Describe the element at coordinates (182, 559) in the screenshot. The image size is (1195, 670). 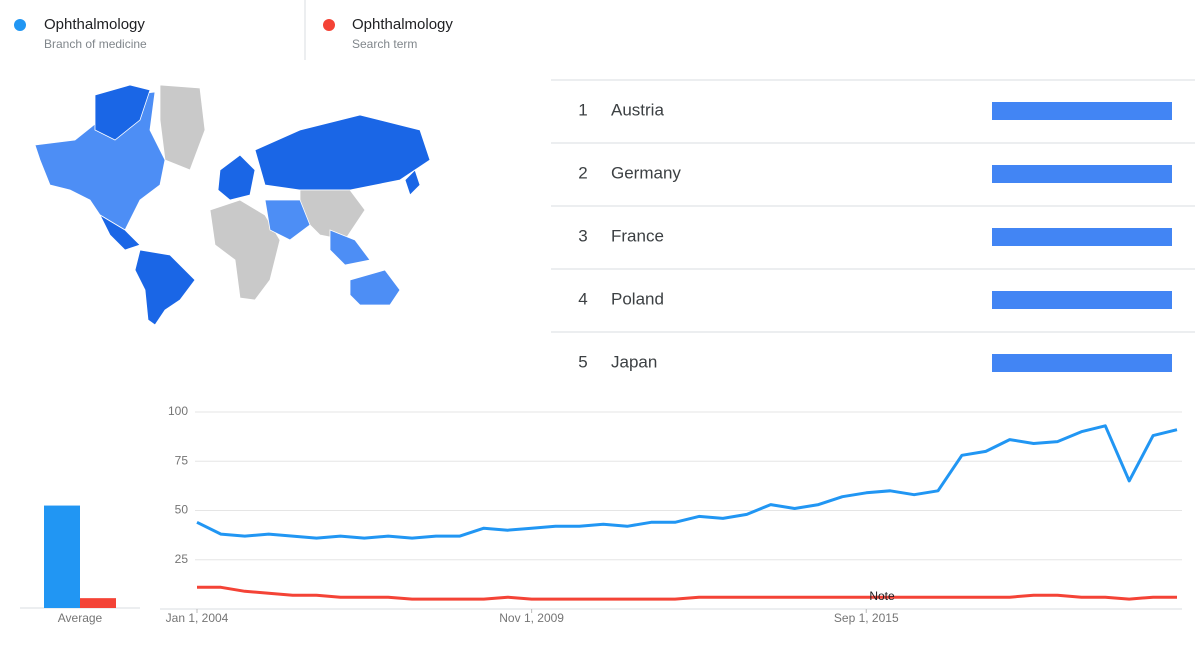
I see `y-tick-label: 25` at that location.